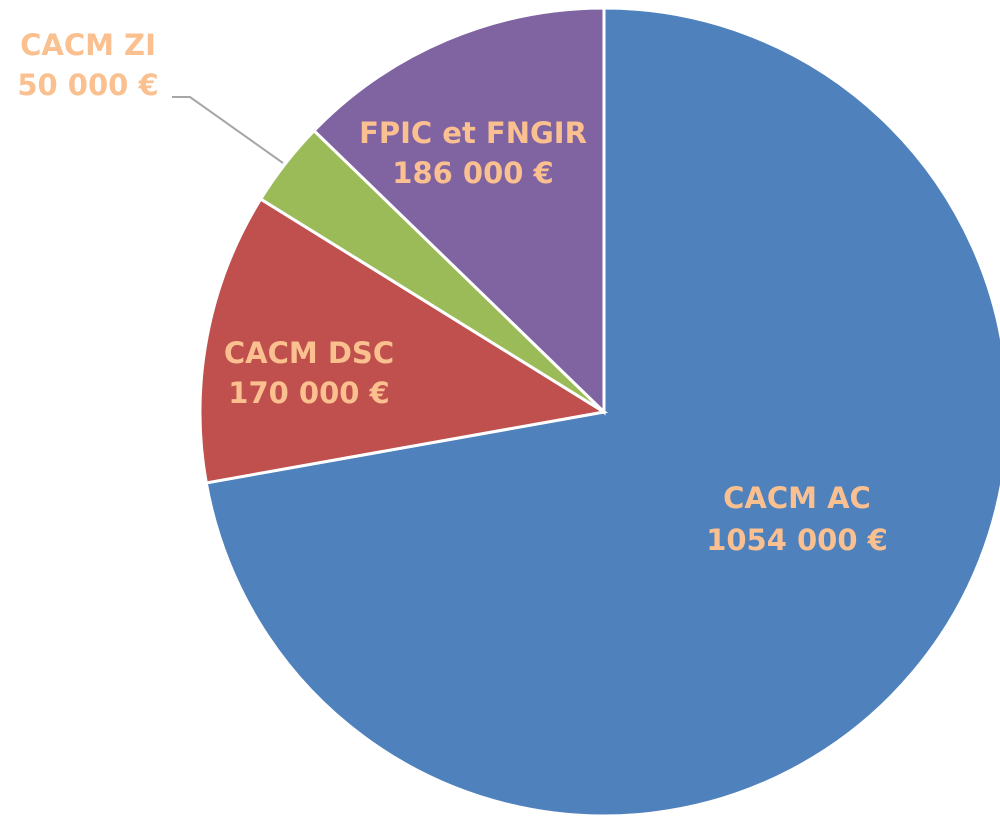 The width and height of the screenshot is (1000, 819). What do you see at coordinates (308, 393) in the screenshot?
I see `slice-value-label: 170 000 €` at bounding box center [308, 393].